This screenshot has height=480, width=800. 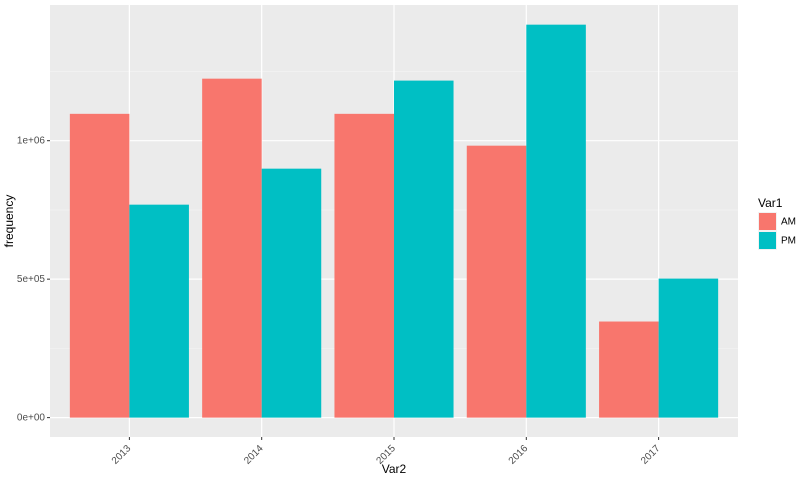 I want to click on legend-title: Var1, so click(x=770, y=203).